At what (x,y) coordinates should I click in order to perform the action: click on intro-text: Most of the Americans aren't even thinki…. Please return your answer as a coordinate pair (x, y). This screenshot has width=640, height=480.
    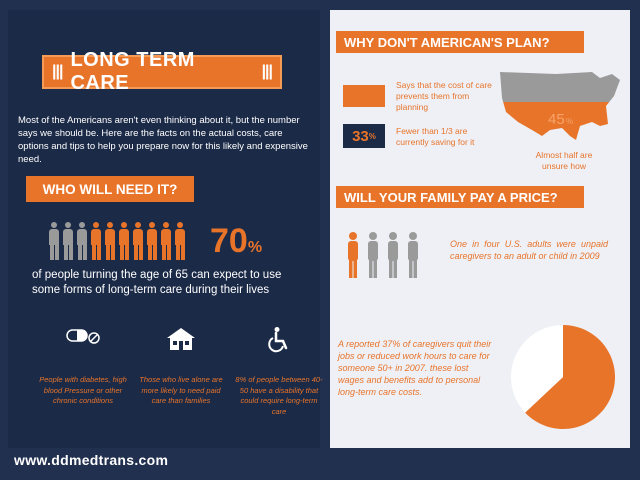
    Looking at the image, I should click on (163, 140).